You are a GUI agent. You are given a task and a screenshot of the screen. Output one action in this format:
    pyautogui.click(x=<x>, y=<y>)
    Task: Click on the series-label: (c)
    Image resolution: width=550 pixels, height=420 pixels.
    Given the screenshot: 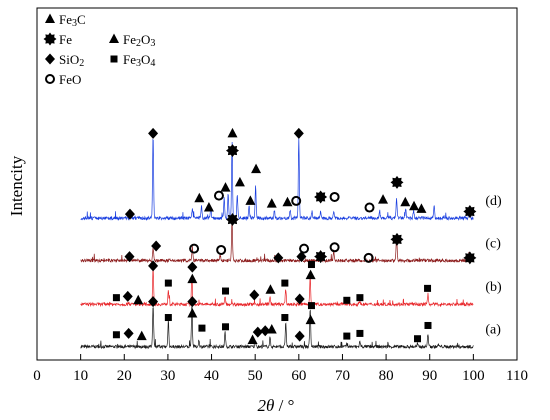 What is the action you would take?
    pyautogui.click(x=493, y=243)
    